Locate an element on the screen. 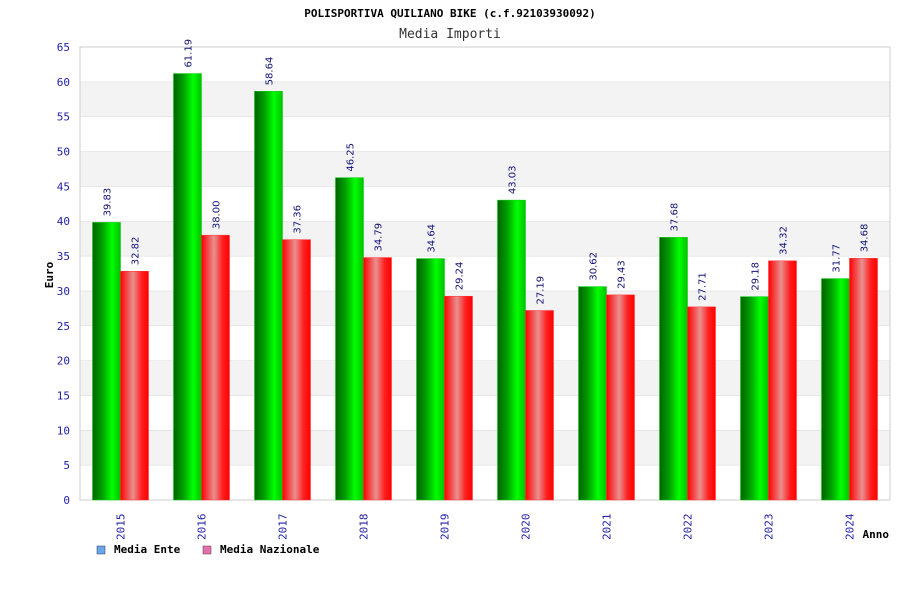 The width and height of the screenshot is (900, 600). bar-value-label: 34.64 is located at coordinates (432, 238).